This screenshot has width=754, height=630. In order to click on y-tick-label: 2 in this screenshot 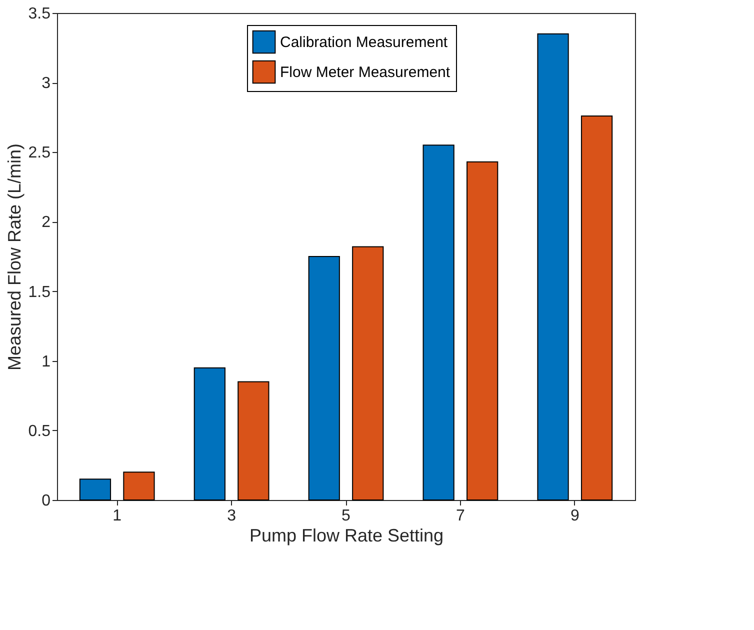, I will do `click(46, 223)`.